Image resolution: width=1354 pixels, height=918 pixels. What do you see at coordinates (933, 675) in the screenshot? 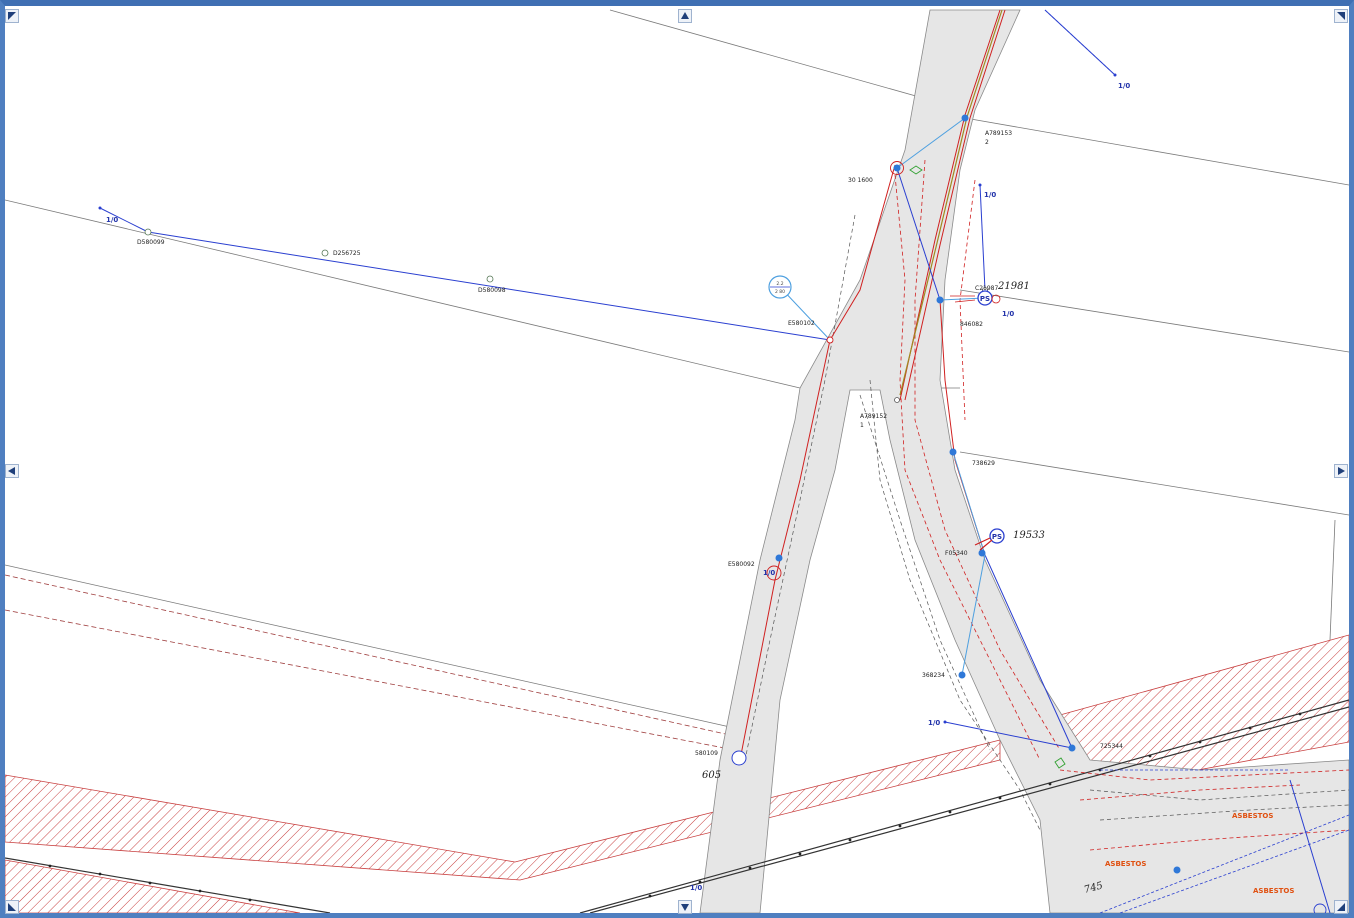
I see `label-368234: 368234` at bounding box center [933, 675].